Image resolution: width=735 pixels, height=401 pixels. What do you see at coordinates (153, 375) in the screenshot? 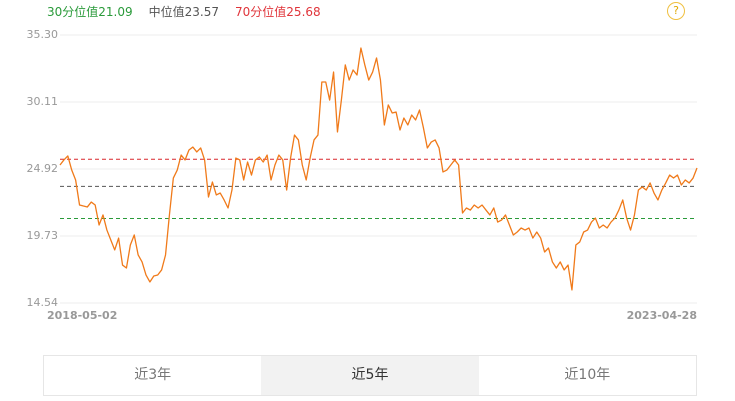
I see `range-tab: 近3年` at bounding box center [153, 375].